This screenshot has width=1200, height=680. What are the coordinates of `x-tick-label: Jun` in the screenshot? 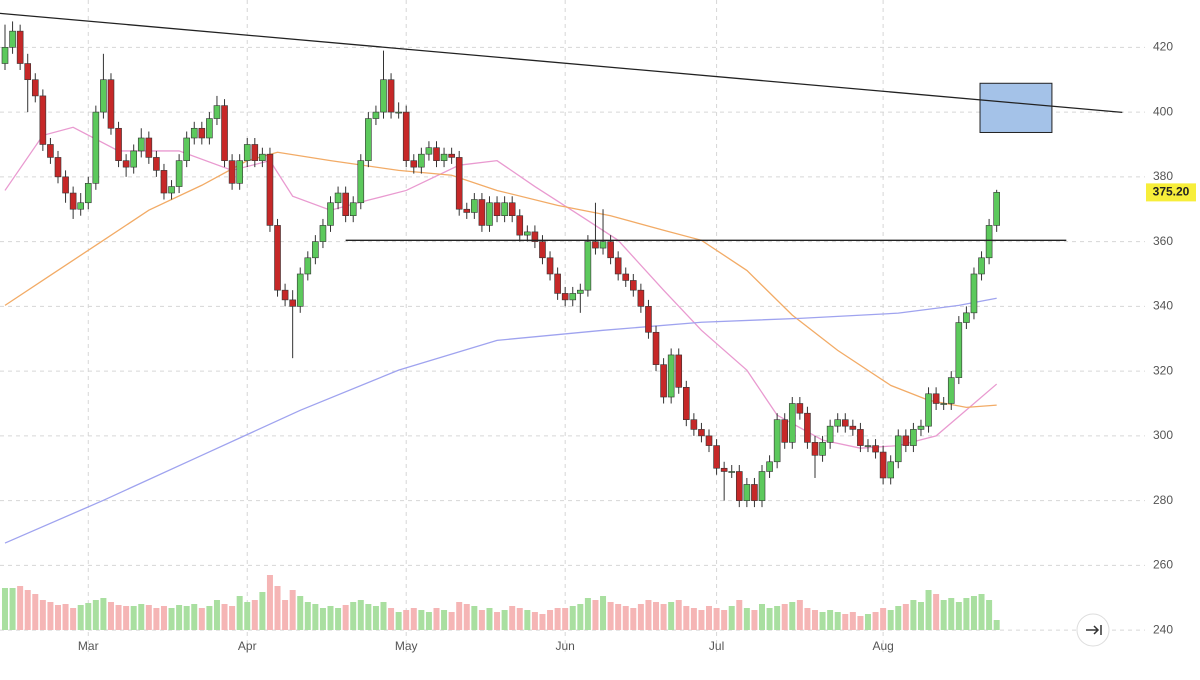 It's located at (565, 646).